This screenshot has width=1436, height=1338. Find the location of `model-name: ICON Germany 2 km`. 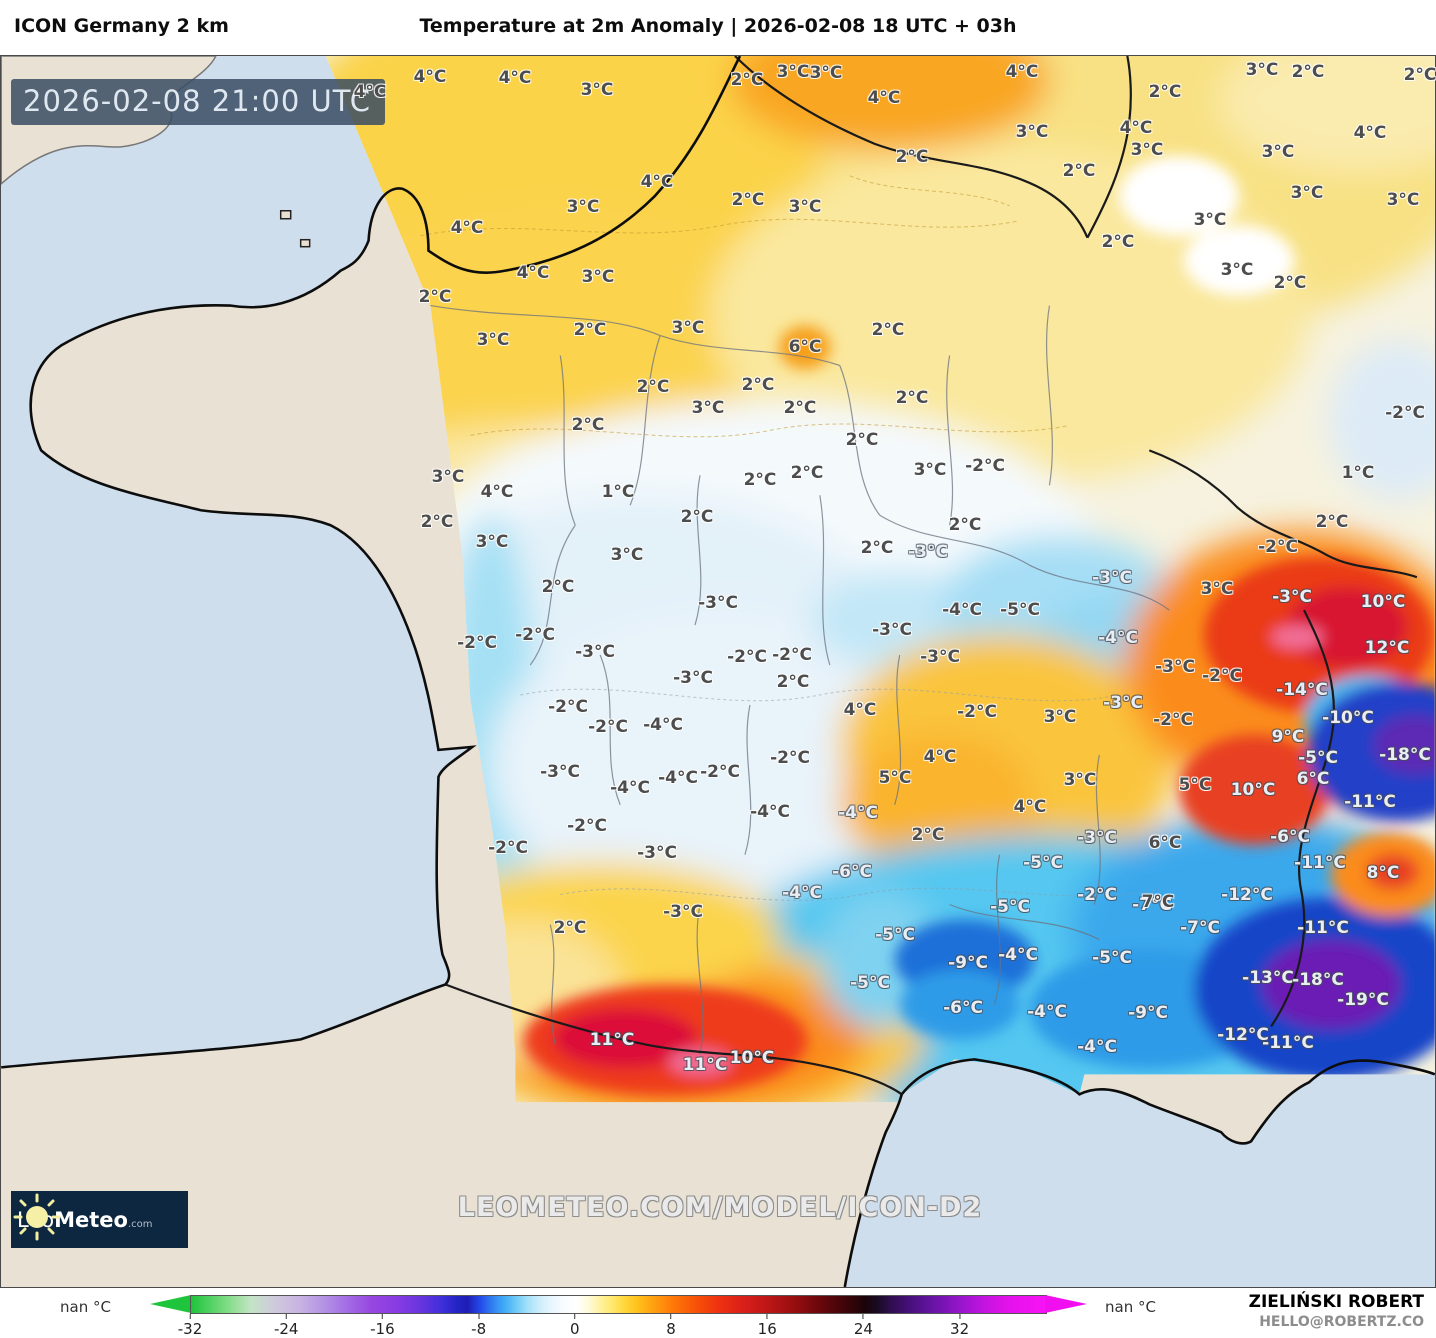

model-name: ICON Germany 2 km is located at coordinates (121, 26).